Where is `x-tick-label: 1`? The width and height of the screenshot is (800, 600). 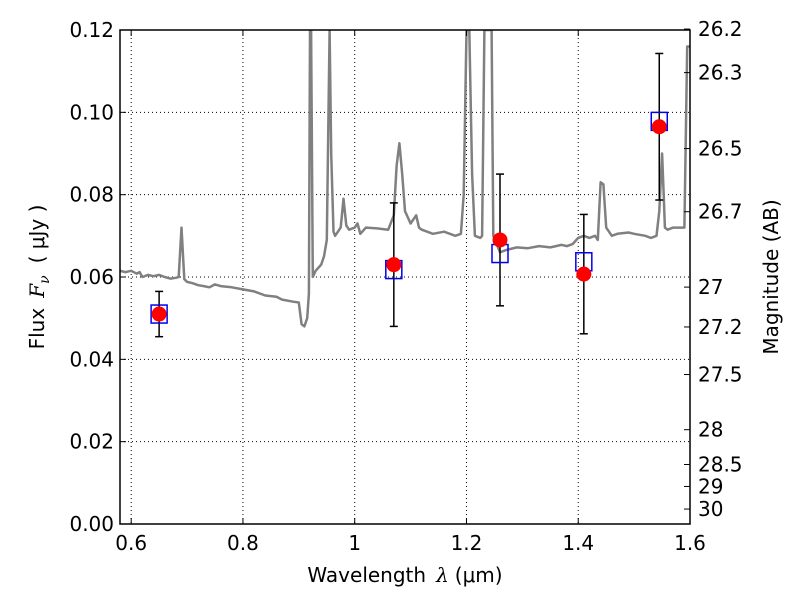
x-tick-label: 1 is located at coordinates (354, 543).